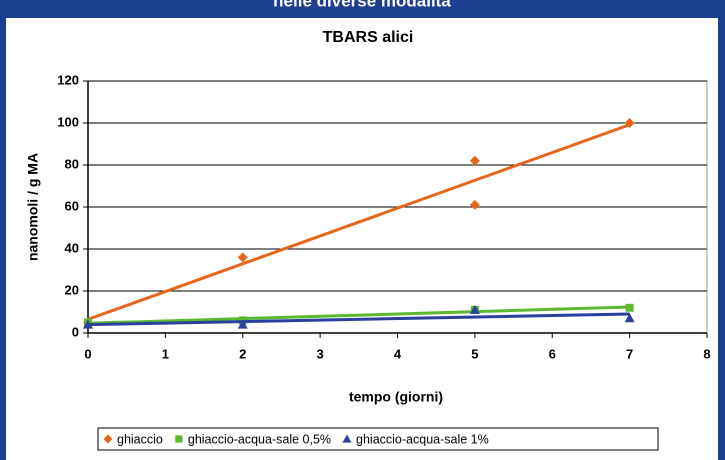  What do you see at coordinates (165, 353) in the screenshot?
I see `x-tick-label: 1` at bounding box center [165, 353].